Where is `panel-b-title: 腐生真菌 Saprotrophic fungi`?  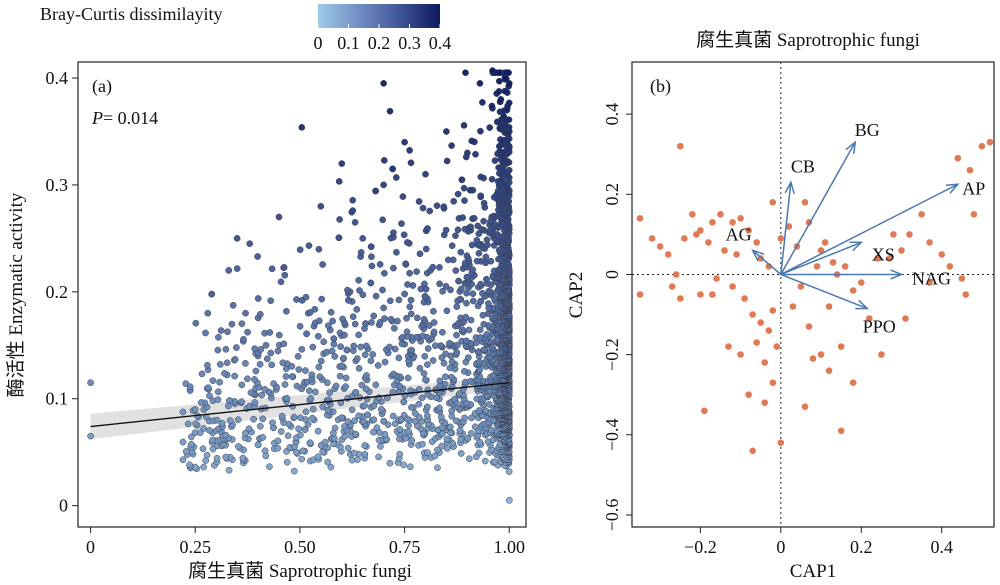
panel-b-title: 腐生真菌 Saprotrophic fungi is located at coordinates (808, 40).